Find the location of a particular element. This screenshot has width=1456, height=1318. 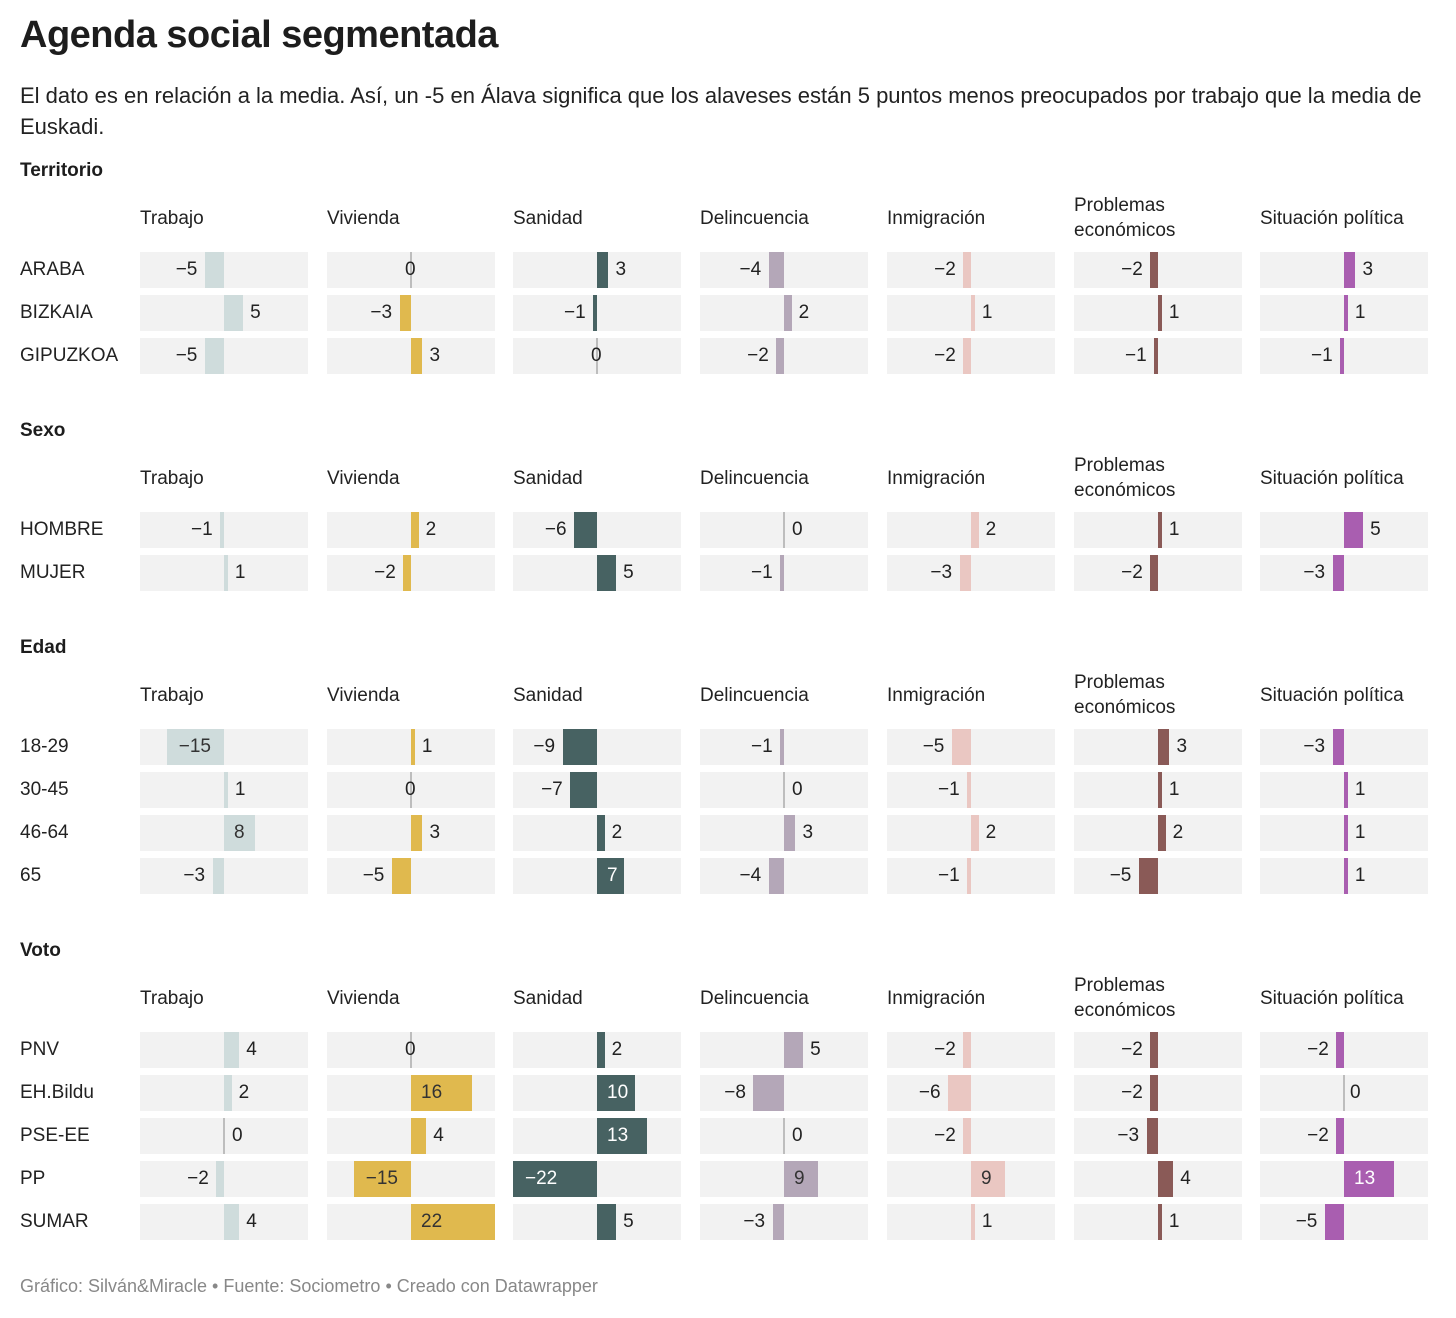

group-title: Sexo is located at coordinates (43, 430).